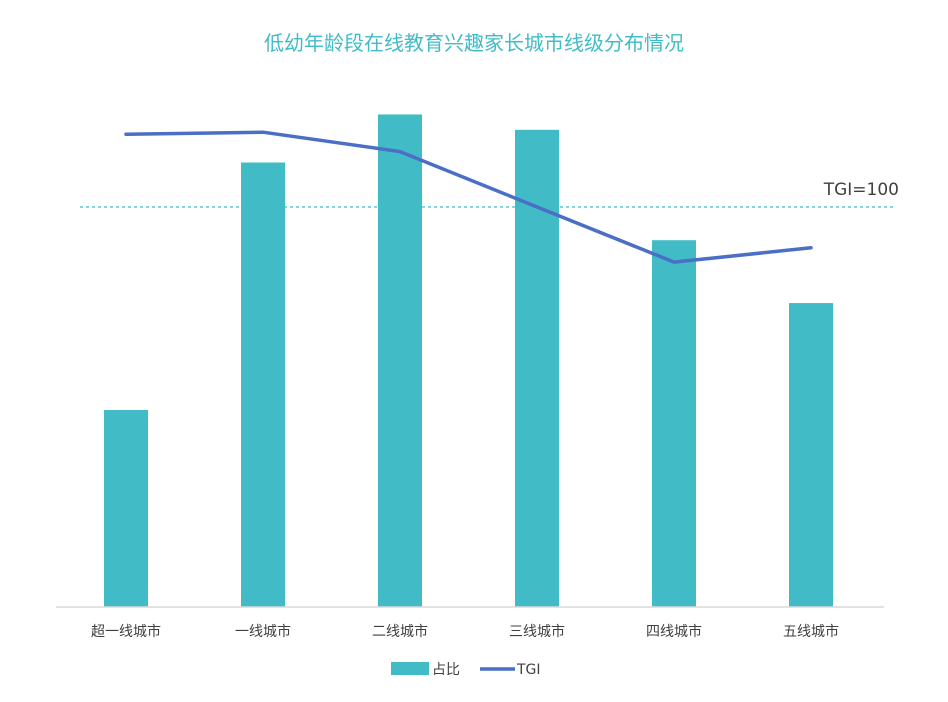 The height and width of the screenshot is (702, 948). Describe the element at coordinates (861, 190) in the screenshot. I see `reference-line-label: TGI=100` at that location.